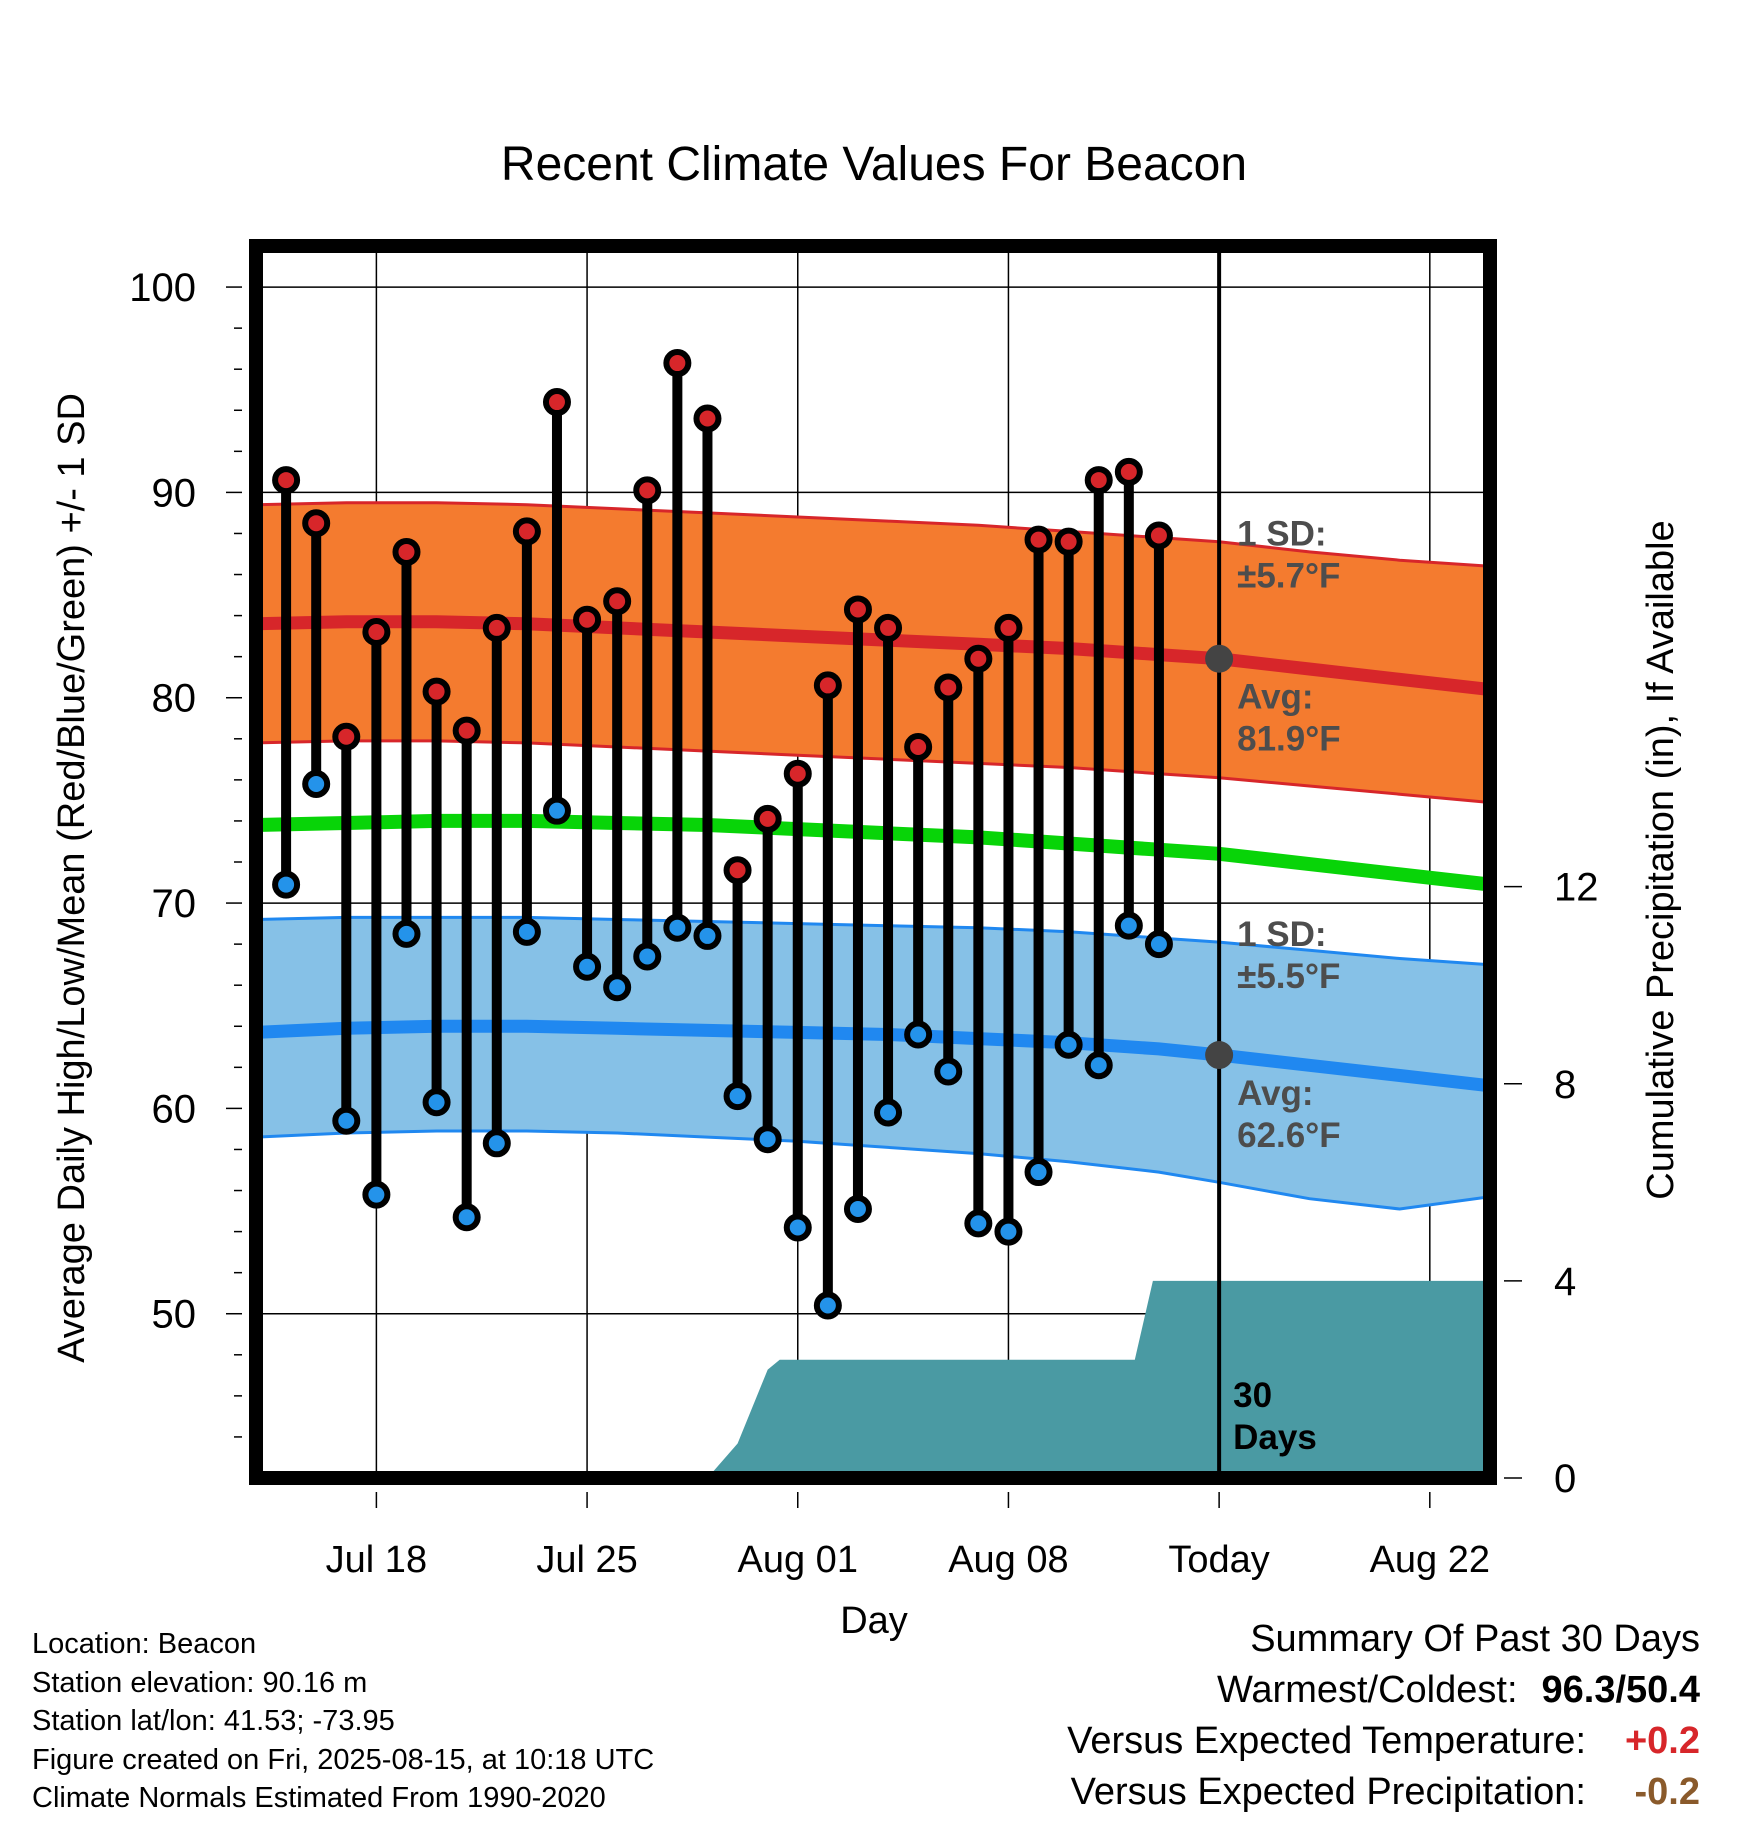  Describe the element at coordinates (1275, 1416) in the screenshot. I see `today-window-label: 30 Days` at that location.